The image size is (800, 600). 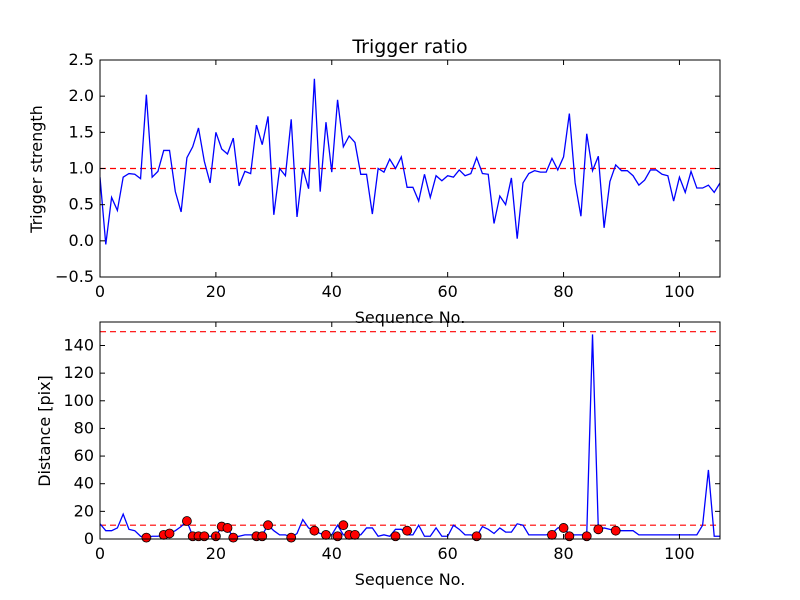 I want to click on y-tick-label: 20, so click(x=84, y=510).